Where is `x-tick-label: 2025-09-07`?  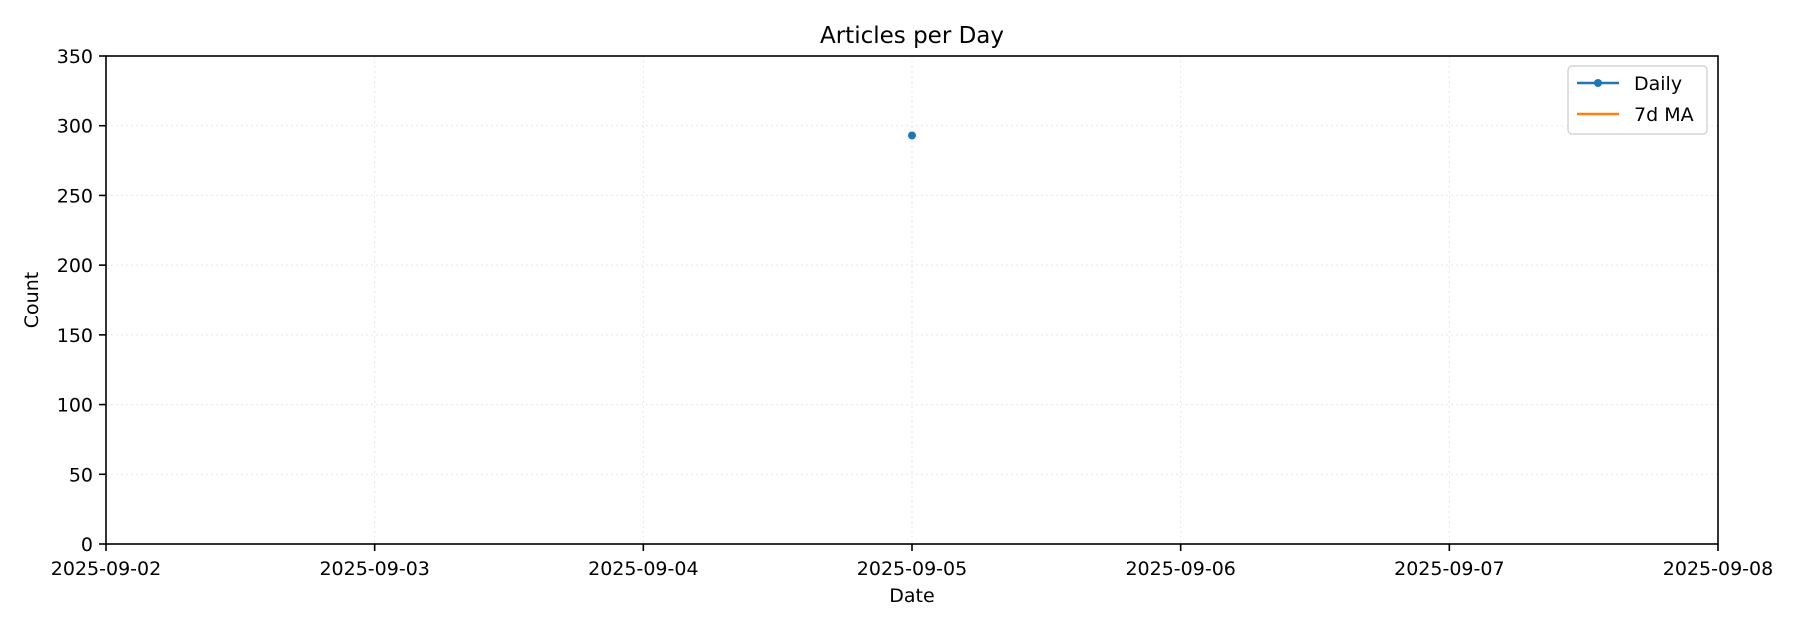 x-tick-label: 2025-09-07 is located at coordinates (1449, 569).